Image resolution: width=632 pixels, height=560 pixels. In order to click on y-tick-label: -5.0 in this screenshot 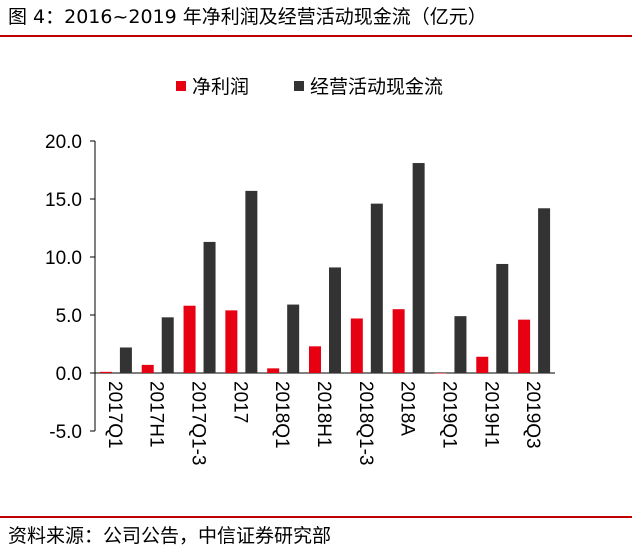, I will do `click(65, 432)`.